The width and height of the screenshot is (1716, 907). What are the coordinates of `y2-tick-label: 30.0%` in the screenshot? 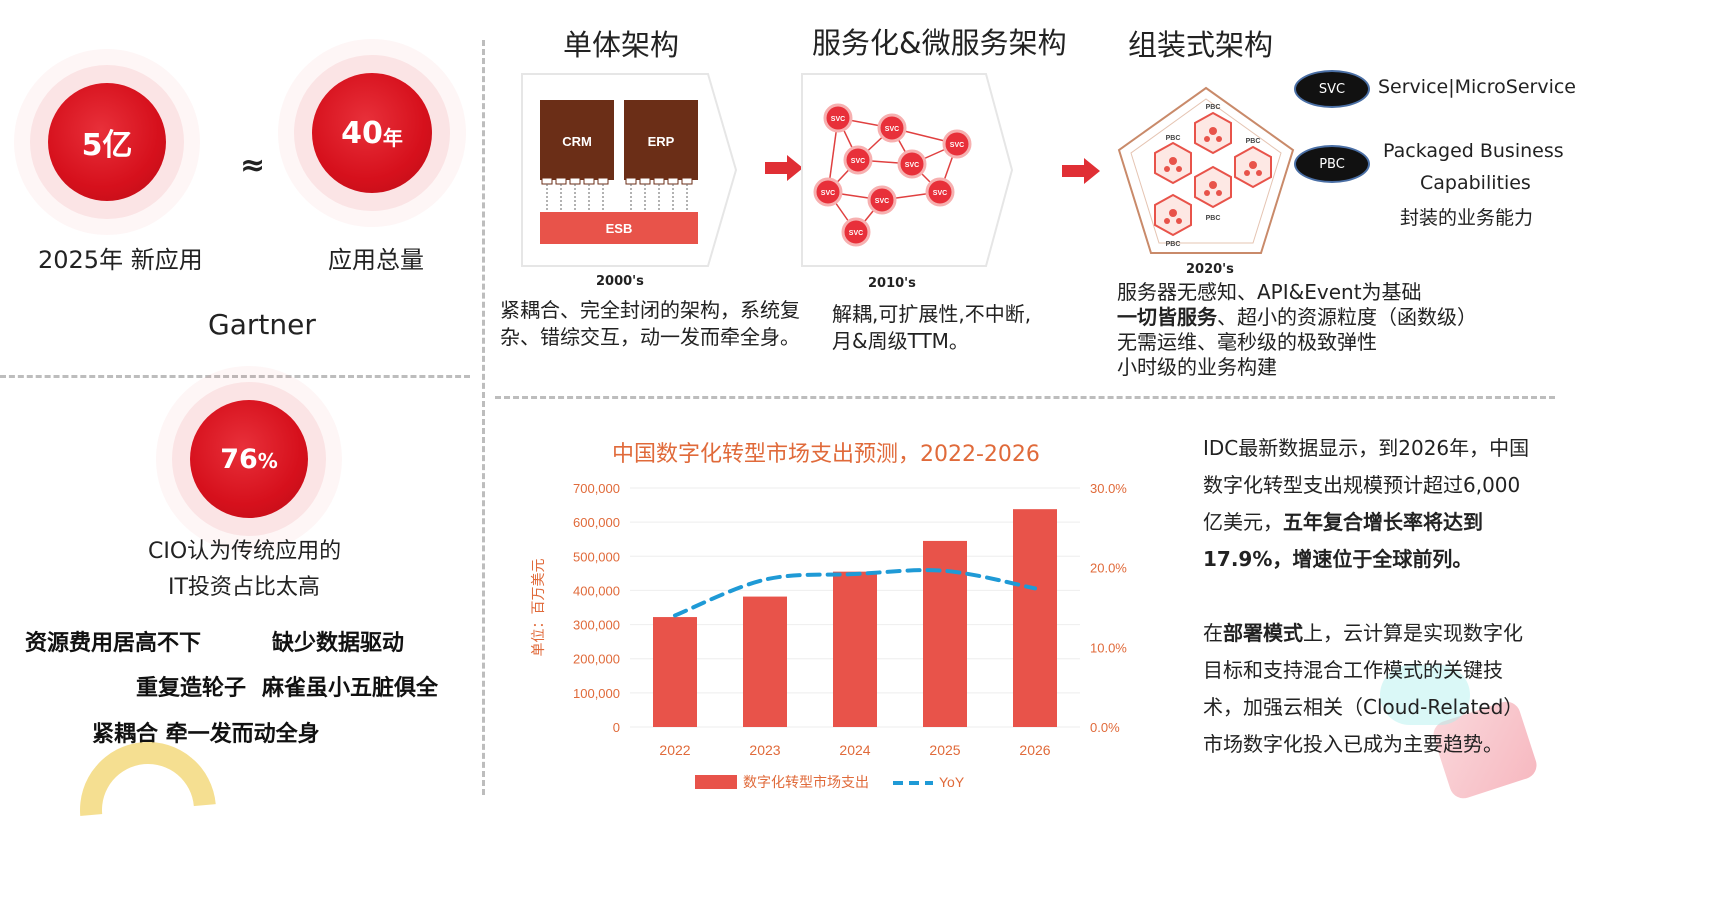 It's located at (1108, 488).